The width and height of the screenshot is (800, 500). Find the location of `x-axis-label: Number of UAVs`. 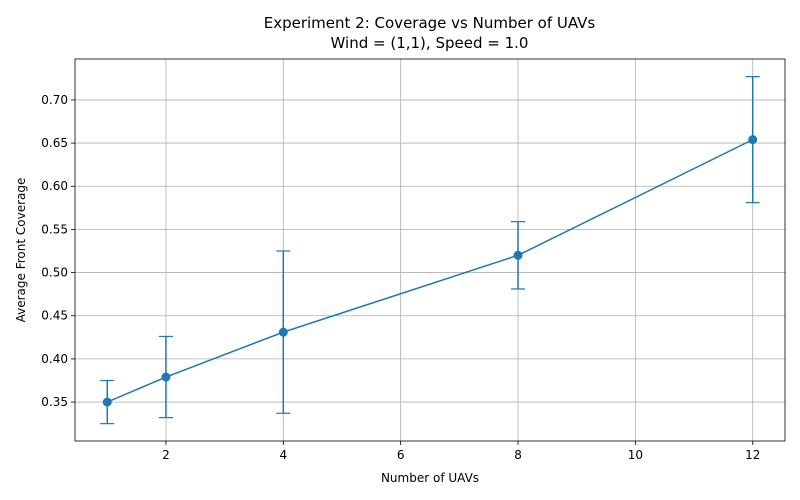

x-axis-label: Number of UAVs is located at coordinates (430, 478).